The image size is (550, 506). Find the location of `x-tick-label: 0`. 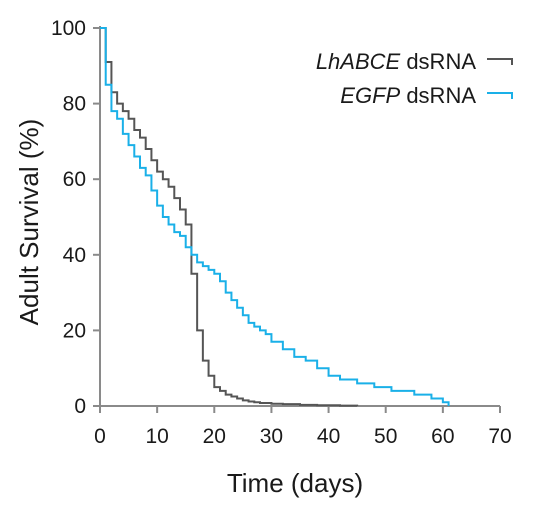

x-tick-label: 0 is located at coordinates (100, 436).